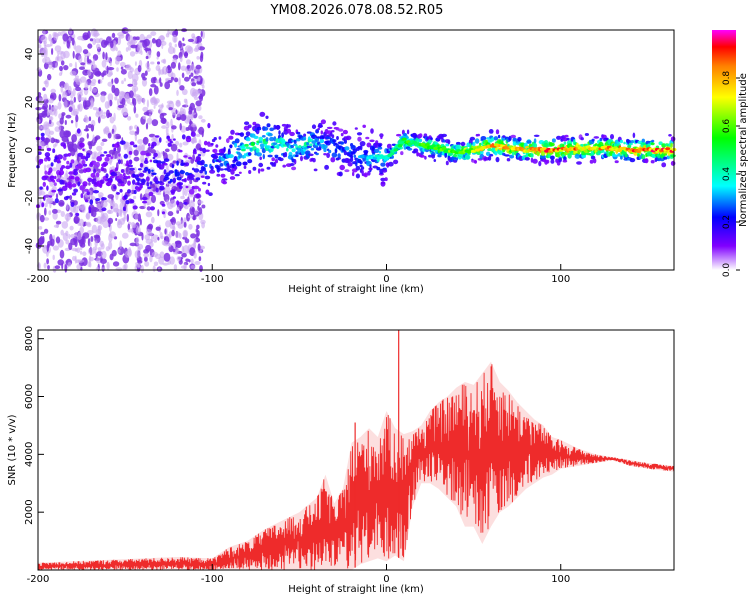  What do you see at coordinates (427, 145) in the screenshot?
I see `spectrogram-ridge-cell` at bounding box center [427, 145].